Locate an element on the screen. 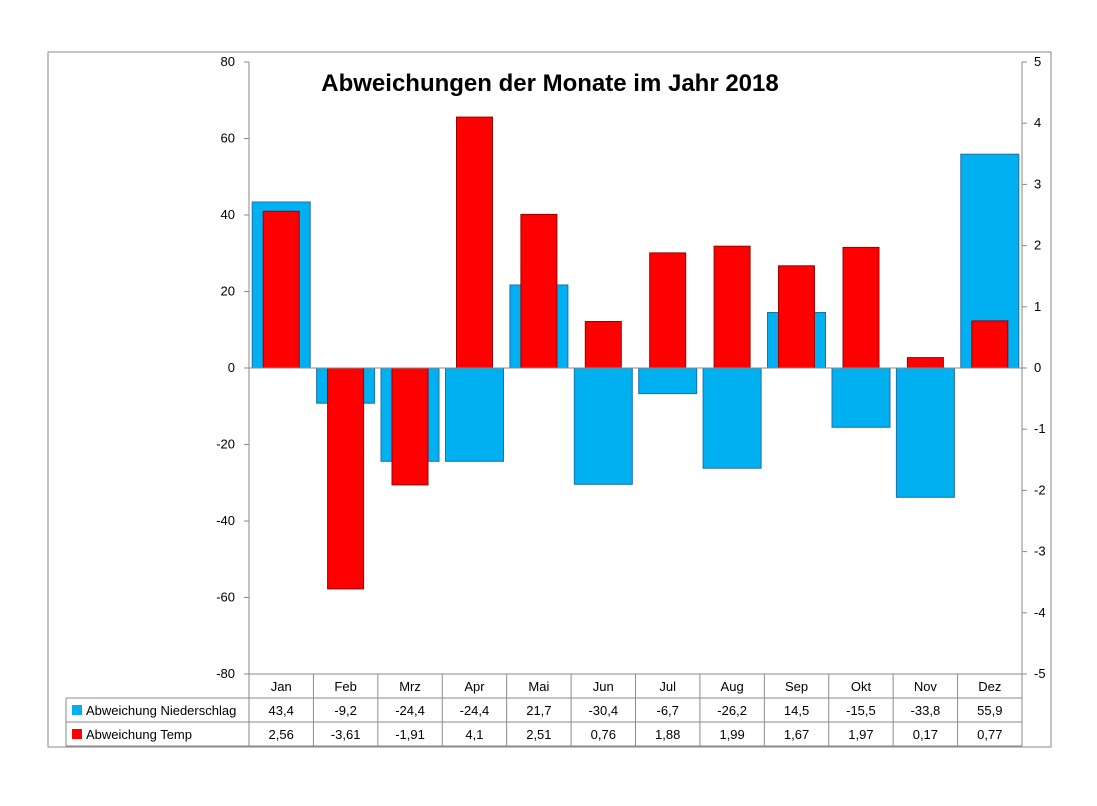 This screenshot has width=1097, height=806. bar-niederschlag-apr is located at coordinates (474, 414).